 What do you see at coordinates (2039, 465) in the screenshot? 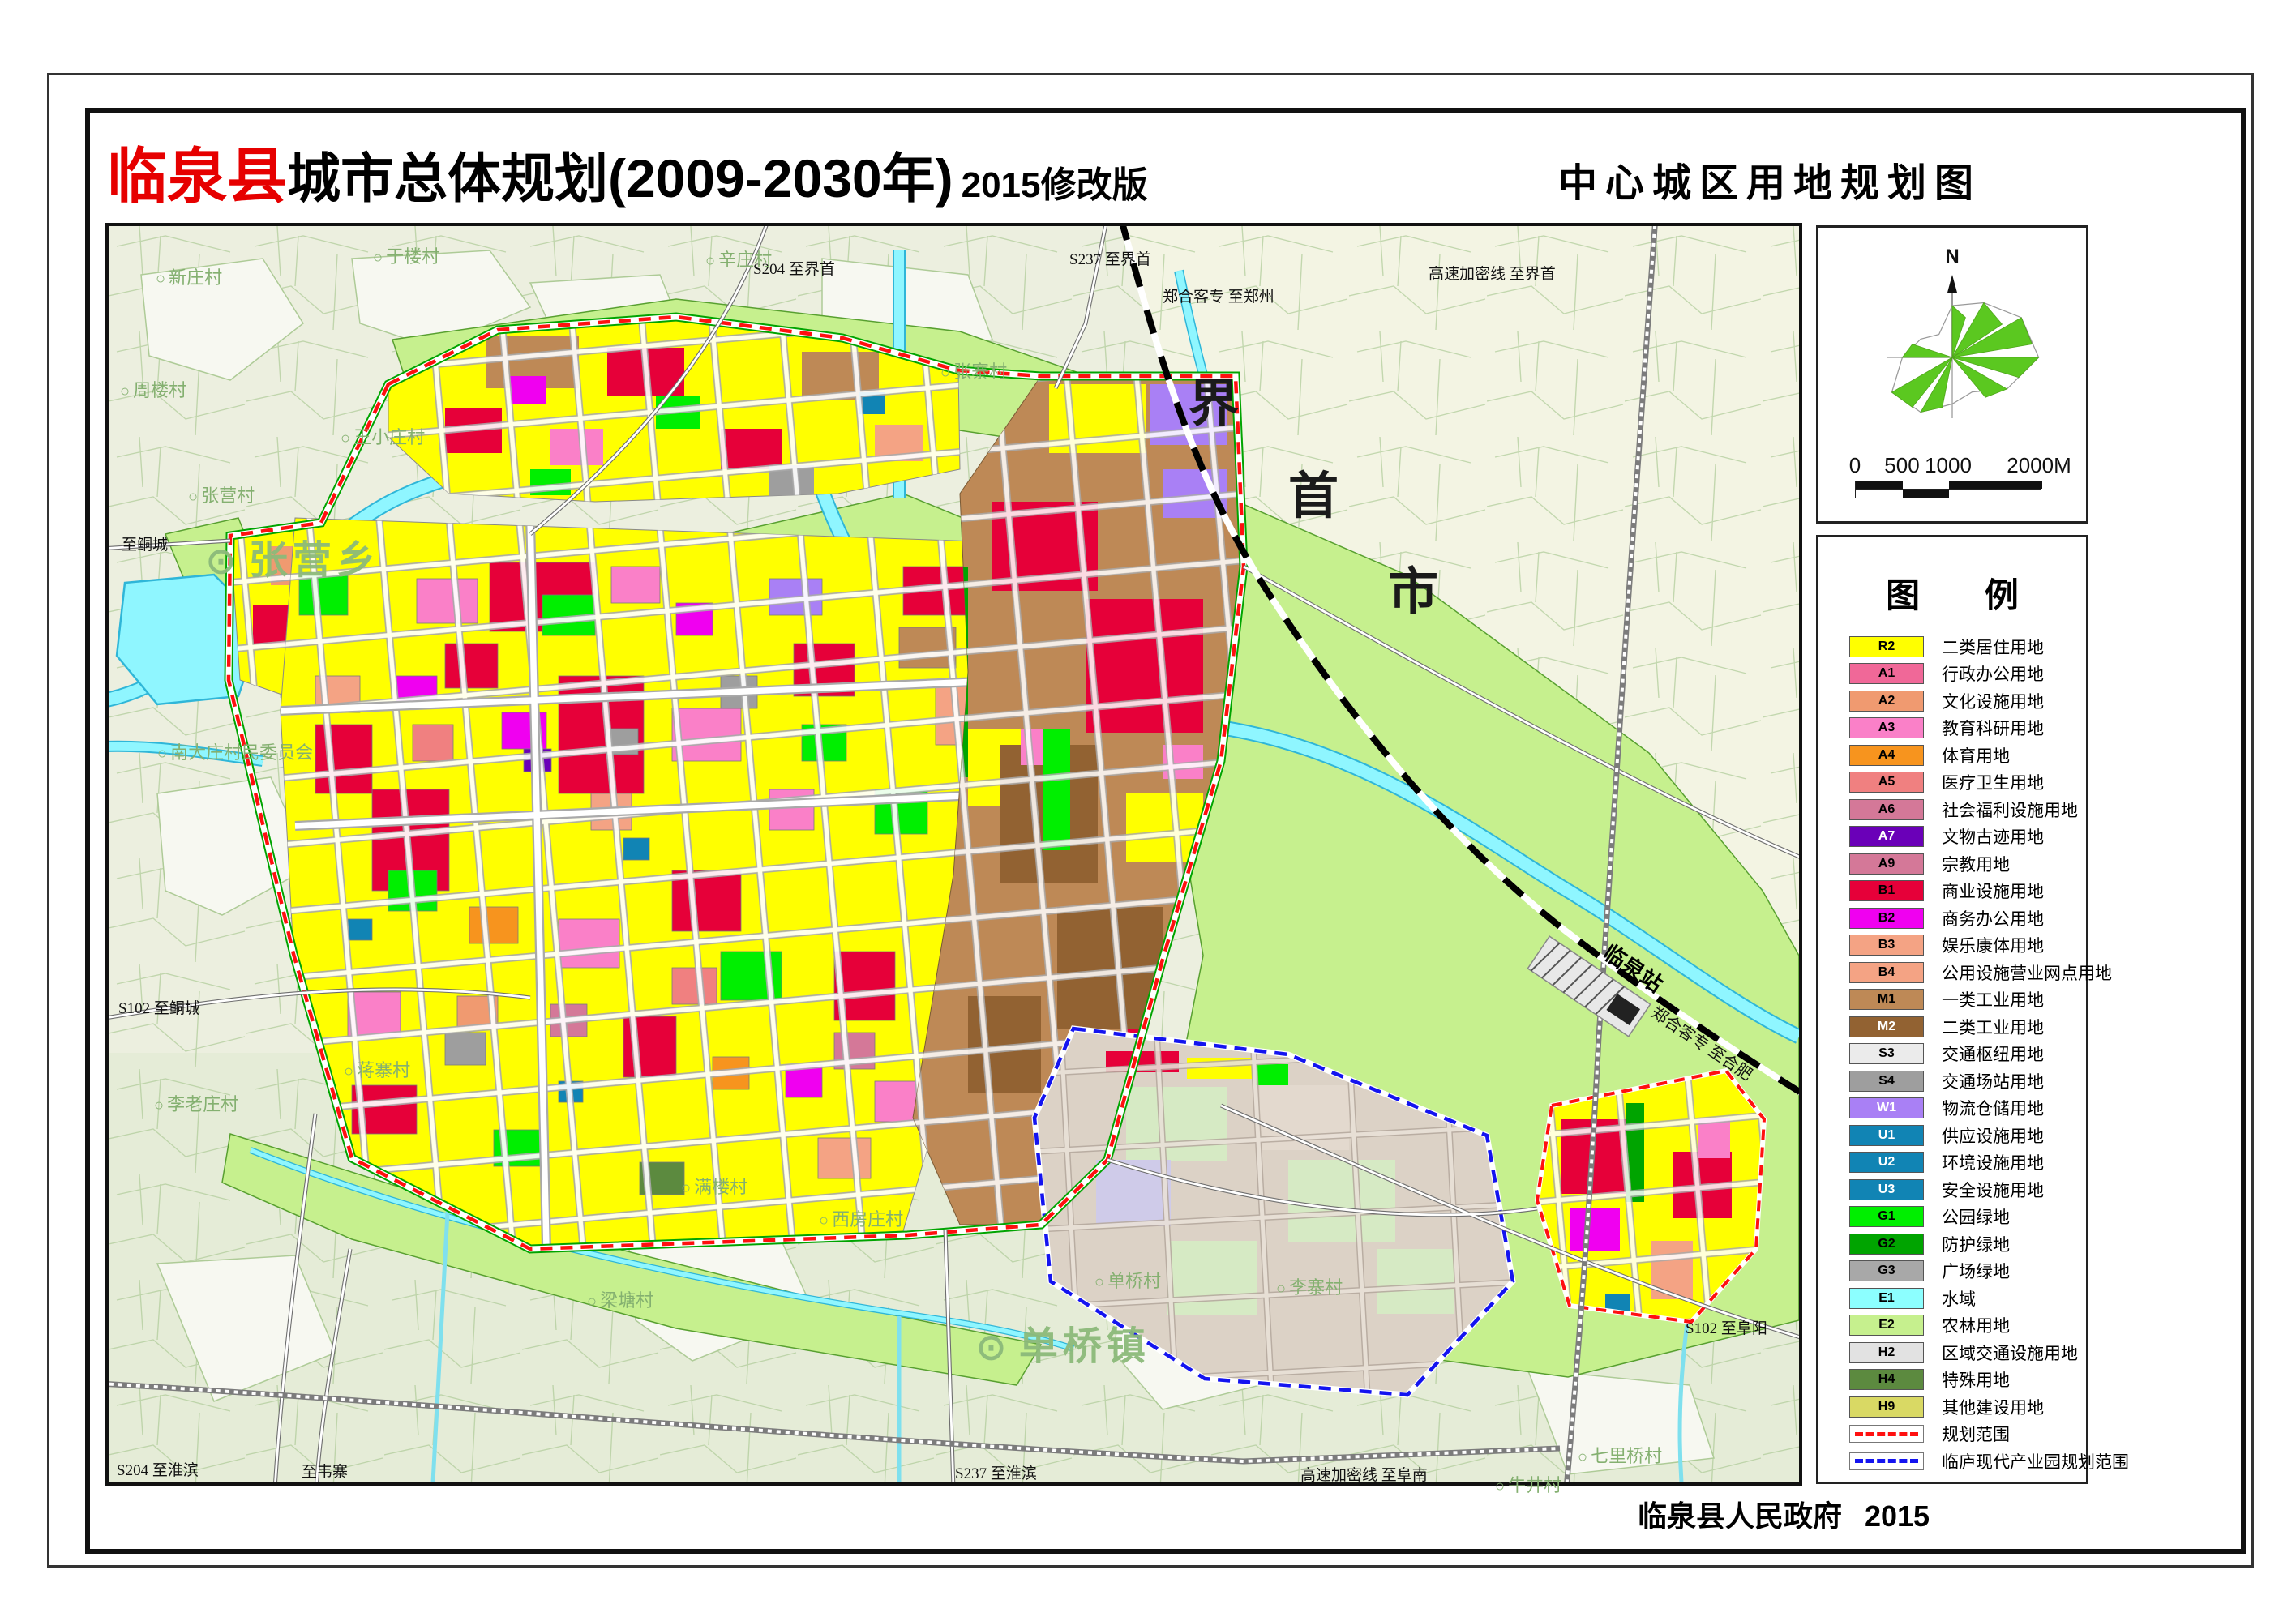
I see `scale-tick: 2000M` at bounding box center [2039, 465].